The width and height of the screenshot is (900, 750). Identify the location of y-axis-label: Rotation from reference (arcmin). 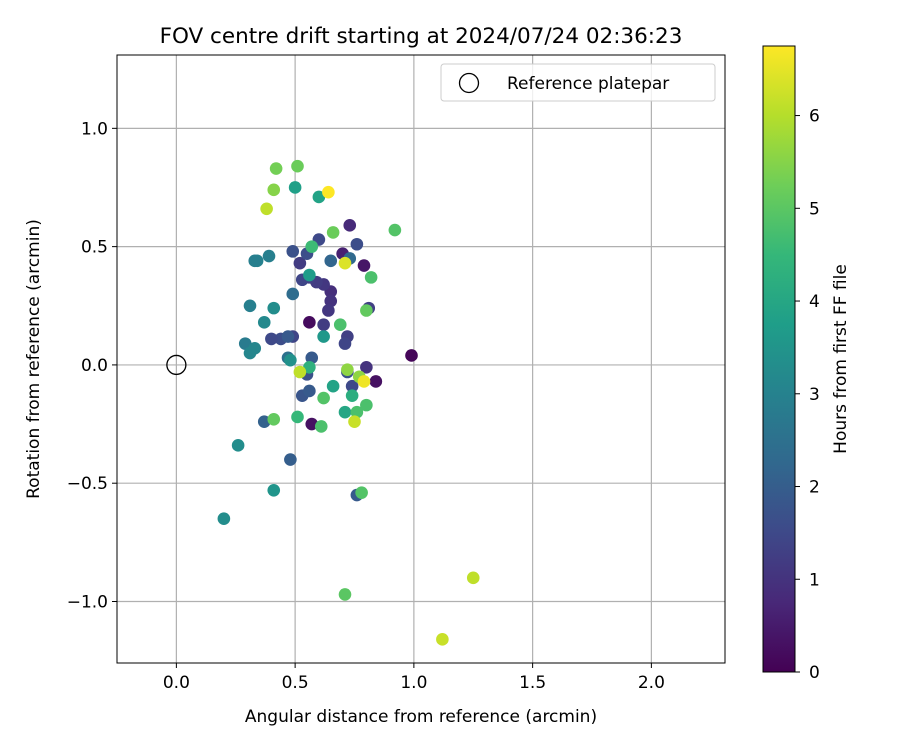
(34, 359).